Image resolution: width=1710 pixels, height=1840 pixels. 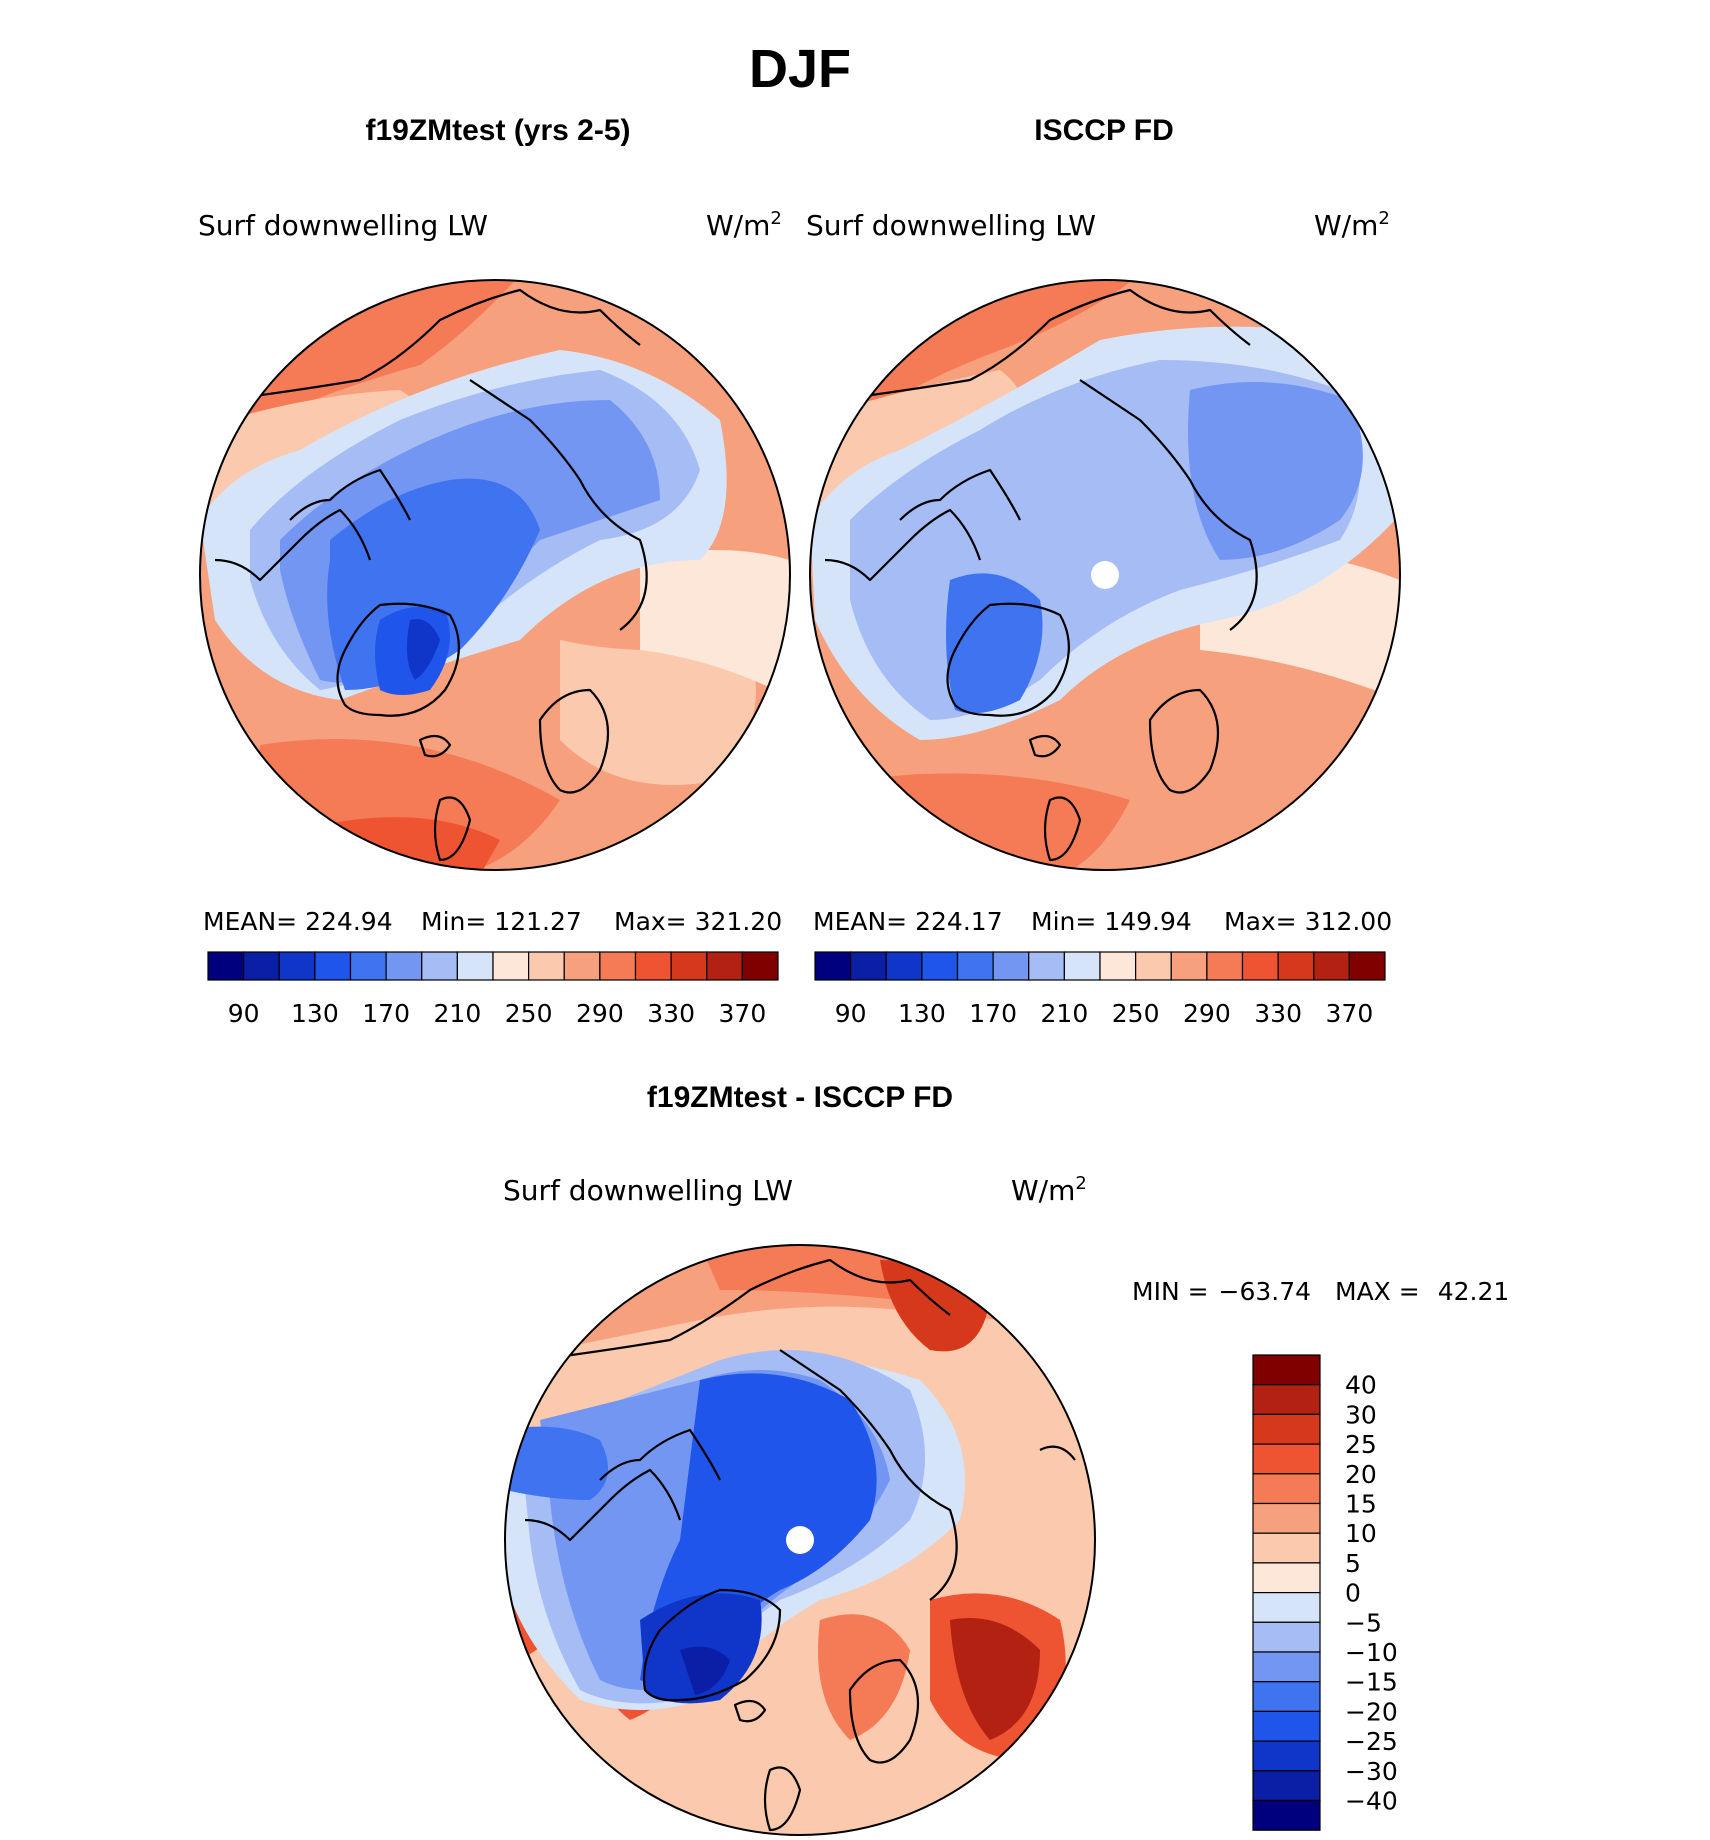 I want to click on colorbar-tick-label: 40, so click(x=1361, y=1385).